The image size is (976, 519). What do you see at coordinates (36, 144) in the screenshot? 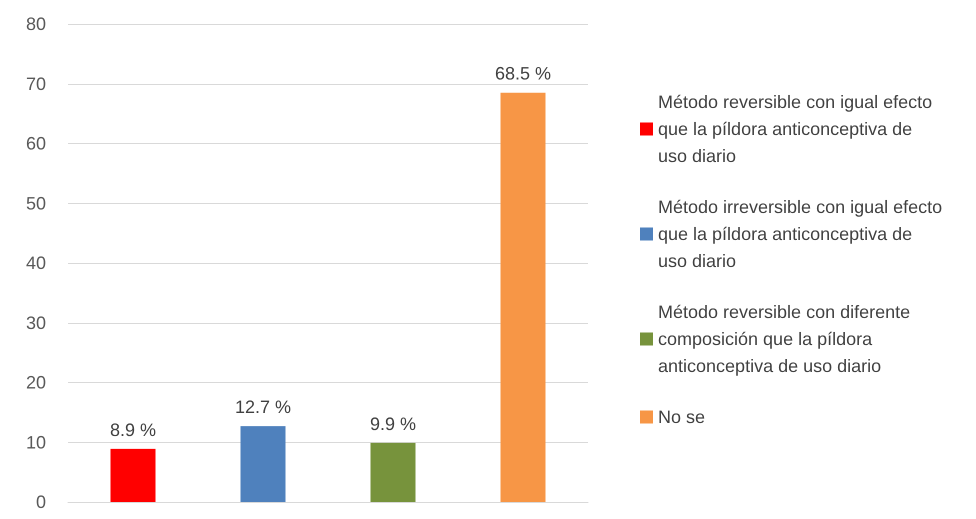
I see `y-tick-label: 60` at bounding box center [36, 144].